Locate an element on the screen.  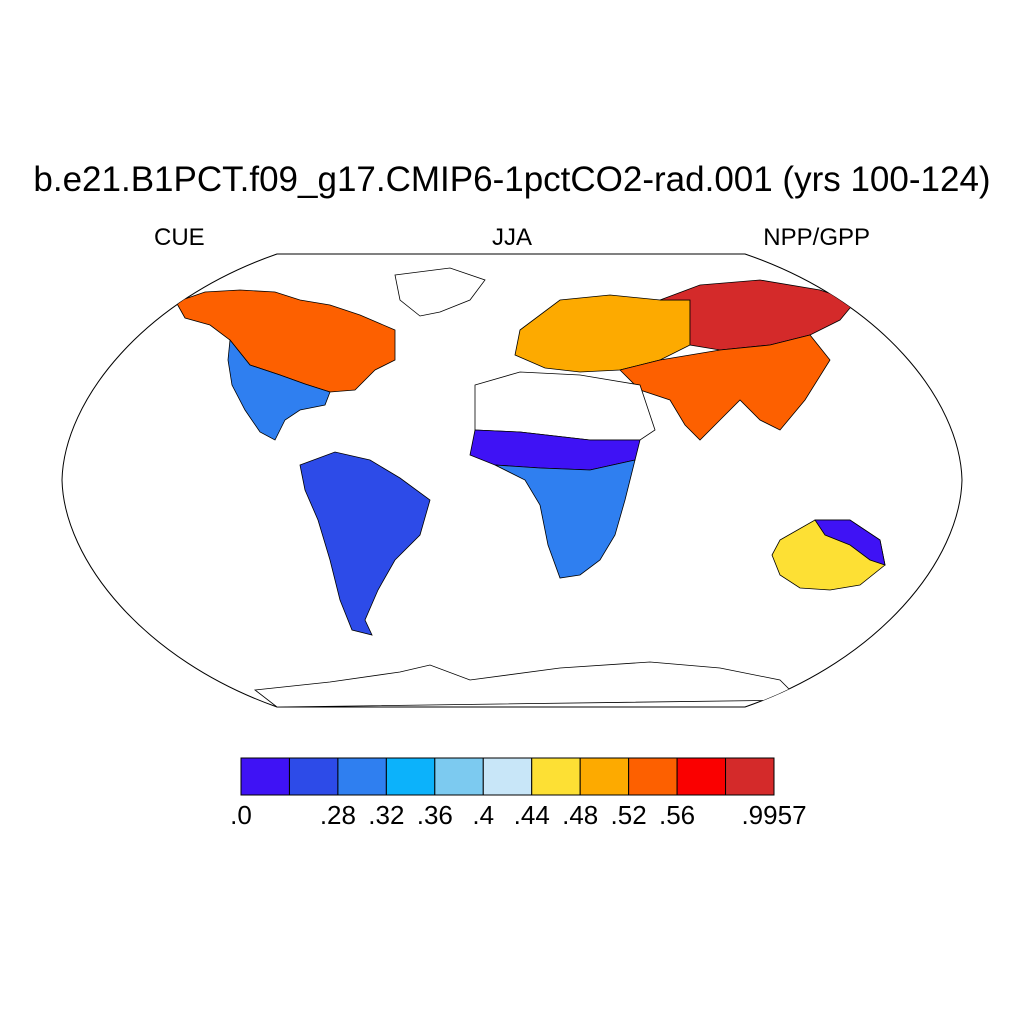
africa-south is located at coordinates (565, 519).